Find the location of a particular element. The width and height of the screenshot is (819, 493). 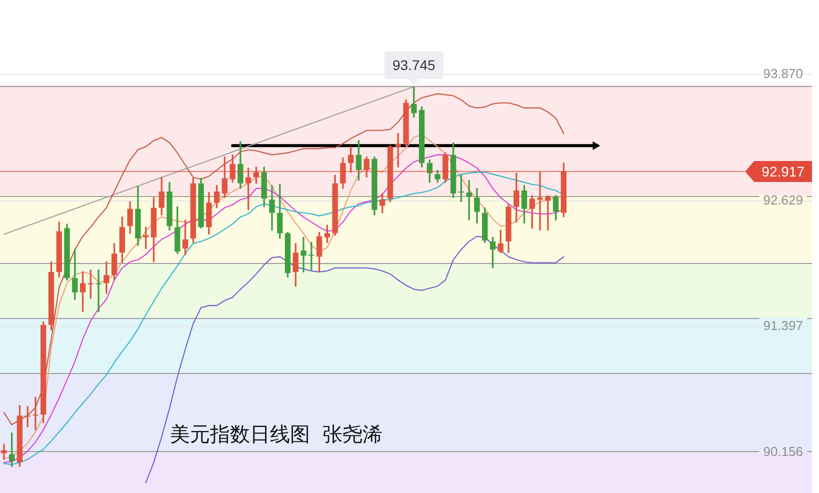

y-tick-label: 93.870 is located at coordinates (783, 73).